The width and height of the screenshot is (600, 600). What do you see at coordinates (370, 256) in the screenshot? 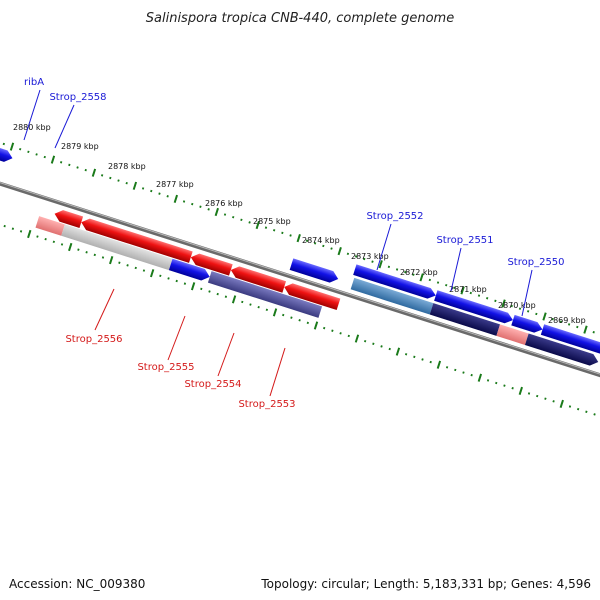
I see `tick-label: 2873 kbp` at bounding box center [370, 256].